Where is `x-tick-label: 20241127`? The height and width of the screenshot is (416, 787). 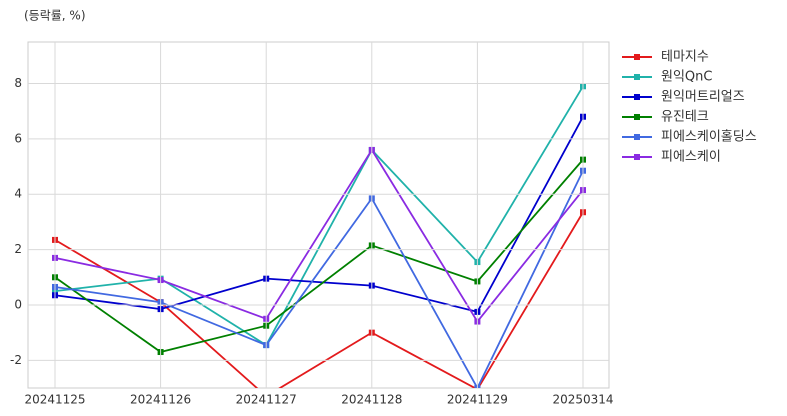 x-tick-label: 20241127 is located at coordinates (266, 400).